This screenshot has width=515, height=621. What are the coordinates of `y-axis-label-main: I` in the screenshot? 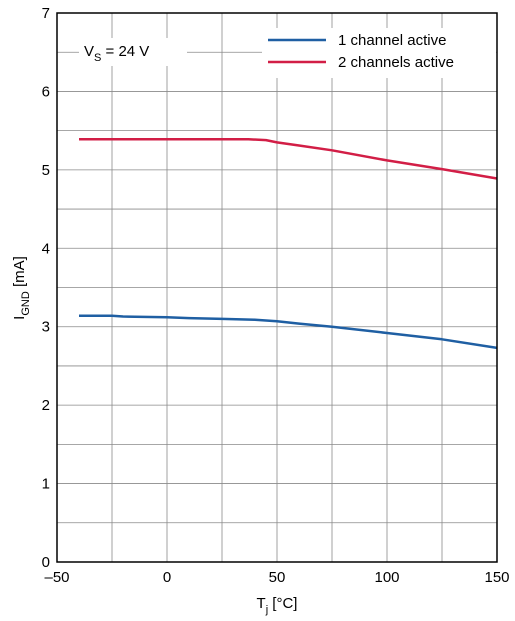 It's located at (19, 318).